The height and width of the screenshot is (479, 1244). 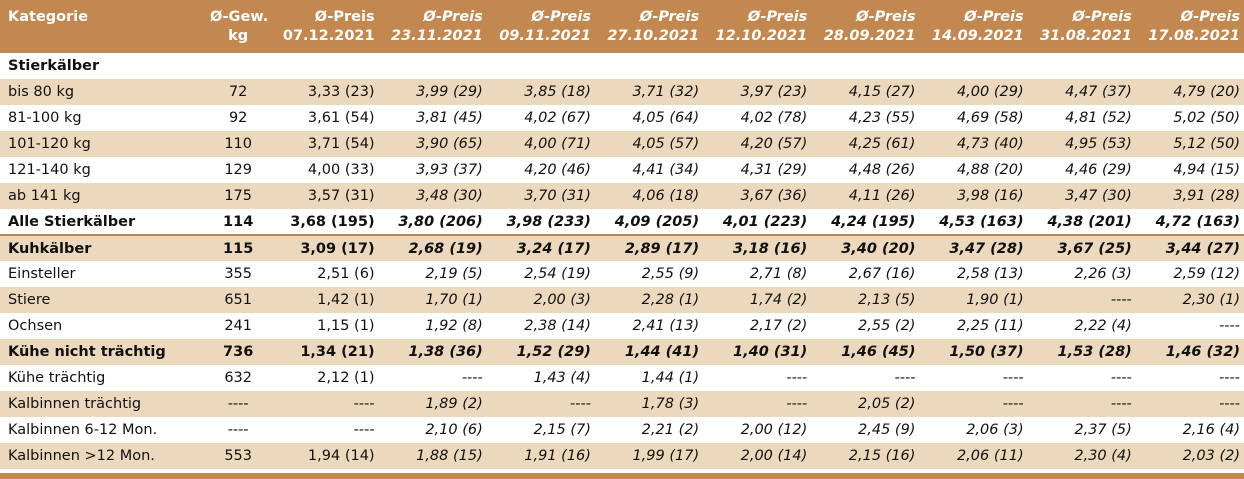 What do you see at coordinates (238, 326) in the screenshot?
I see `row-weight: 241` at bounding box center [238, 326].